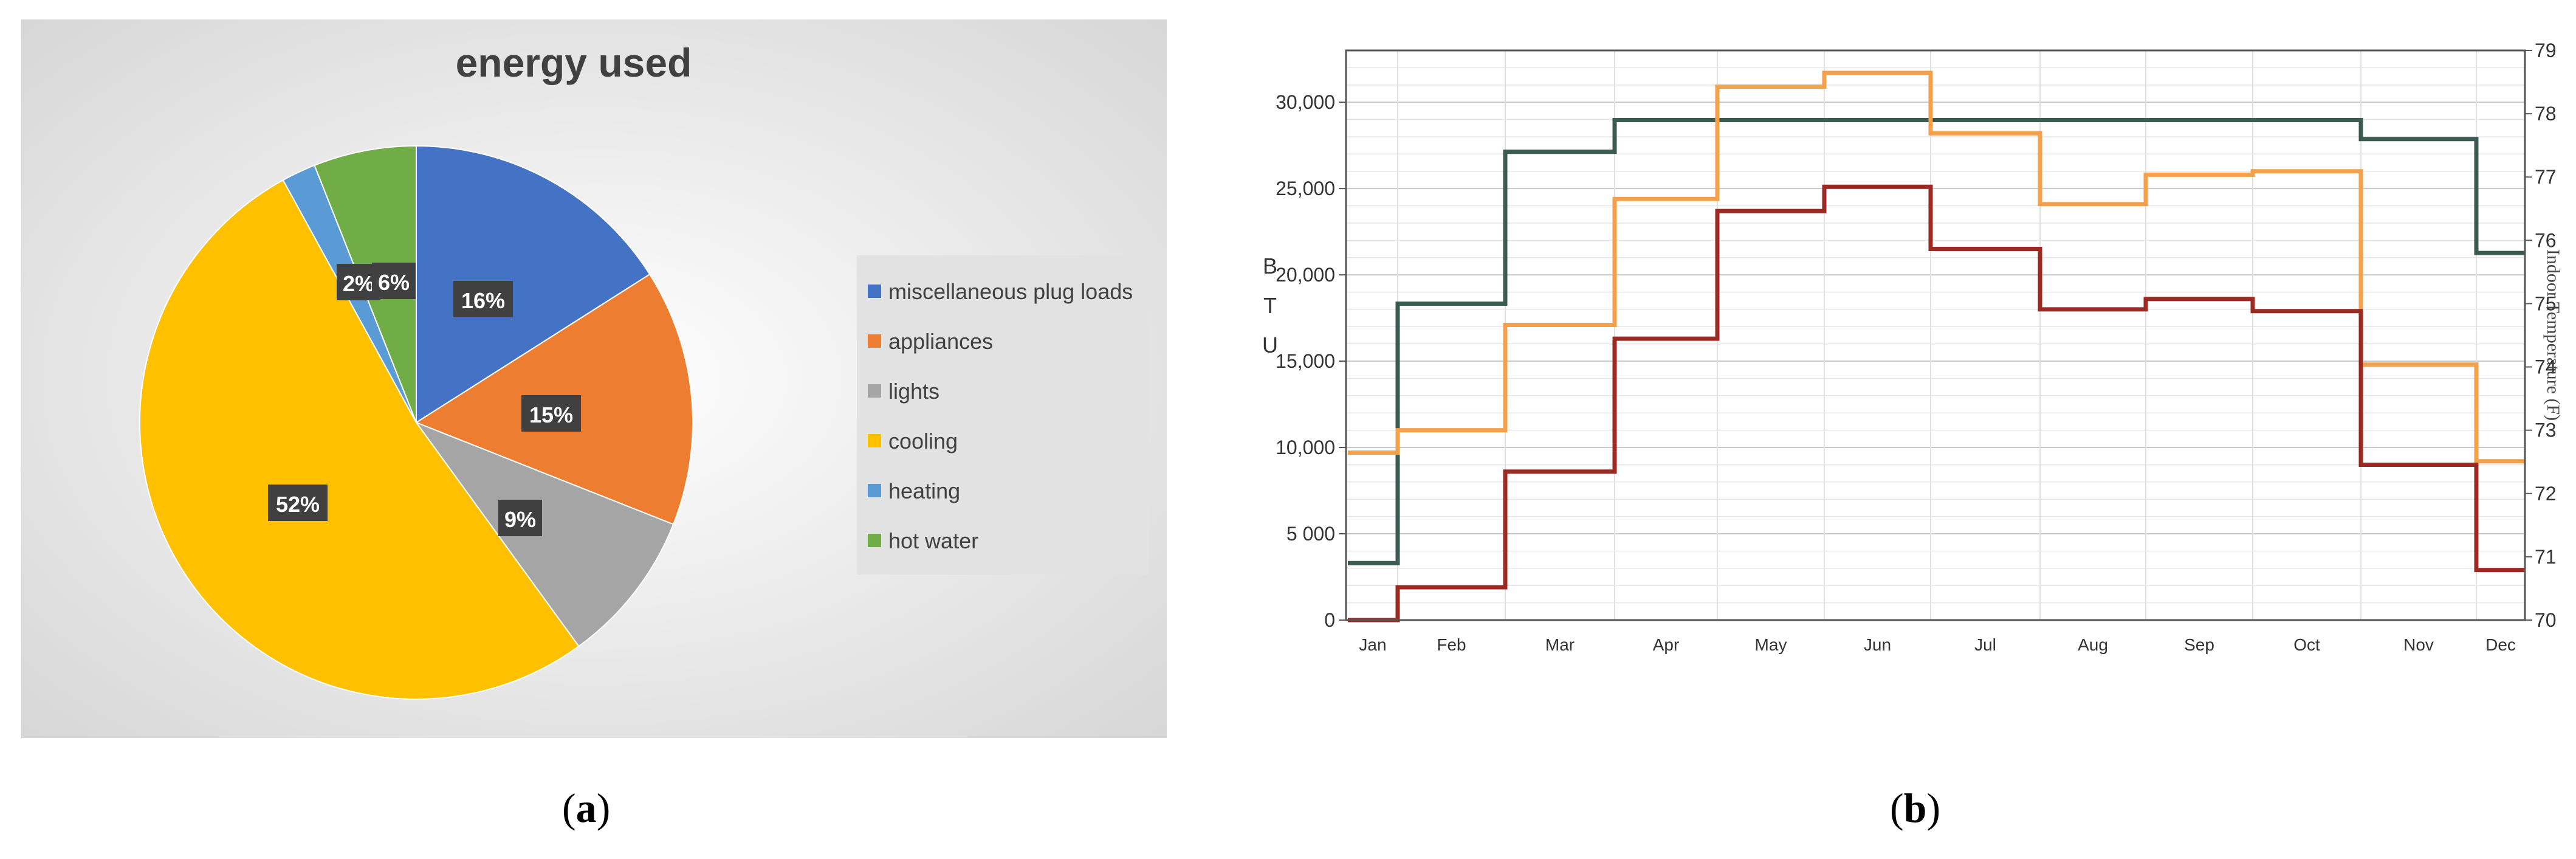 The width and height of the screenshot is (2576, 859). Describe the element at coordinates (2418, 644) in the screenshot. I see `x-tick-label: Nov` at that location.